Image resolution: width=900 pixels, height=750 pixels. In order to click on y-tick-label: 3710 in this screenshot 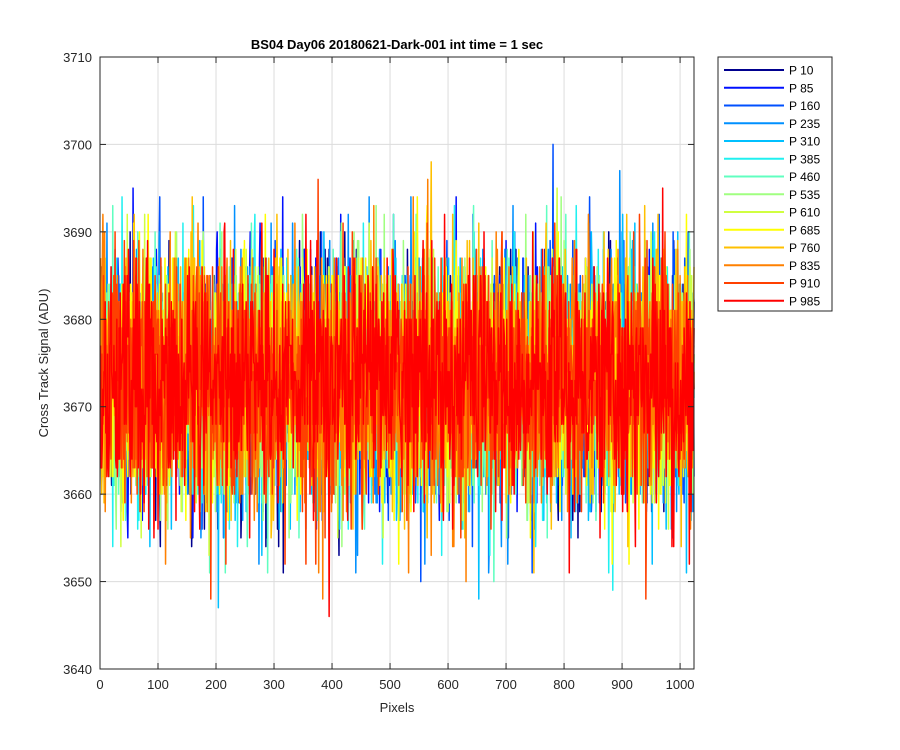, I will do `click(77, 57)`.